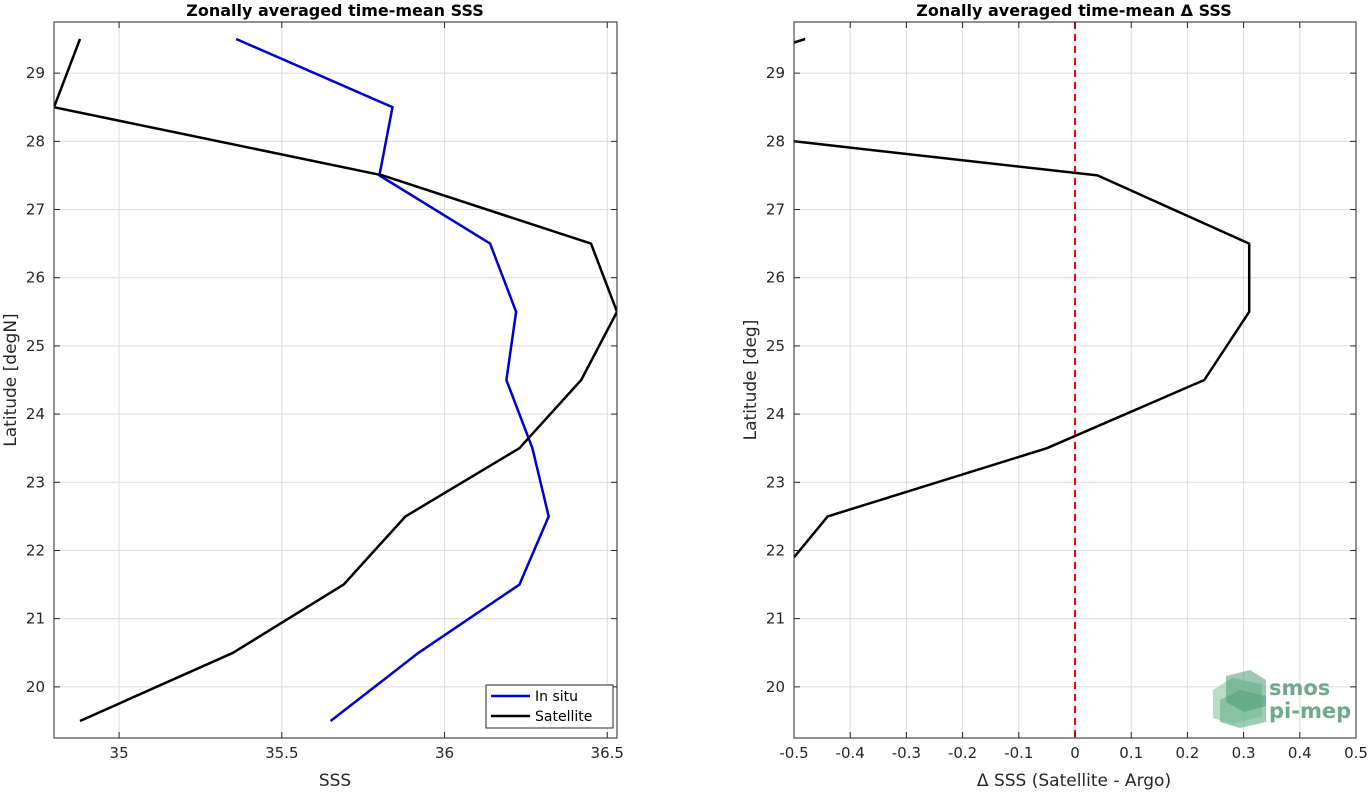 Image resolution: width=1369 pixels, height=793 pixels. What do you see at coordinates (119, 753) in the screenshot?
I see `x-tick-label: 35` at bounding box center [119, 753].